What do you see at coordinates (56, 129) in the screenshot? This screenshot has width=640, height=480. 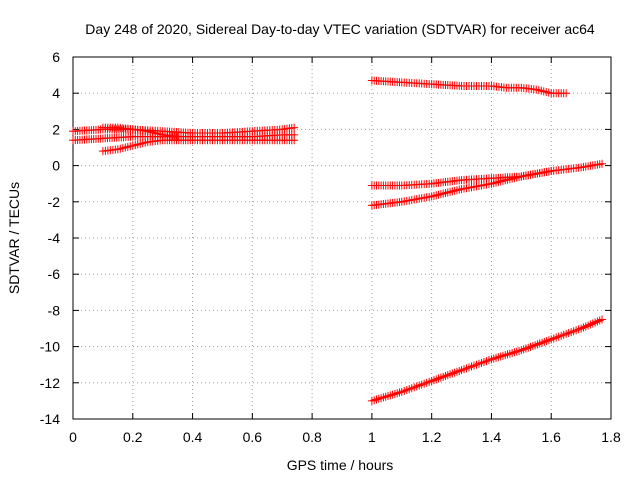 I see `y-tick-label: 2` at bounding box center [56, 129].